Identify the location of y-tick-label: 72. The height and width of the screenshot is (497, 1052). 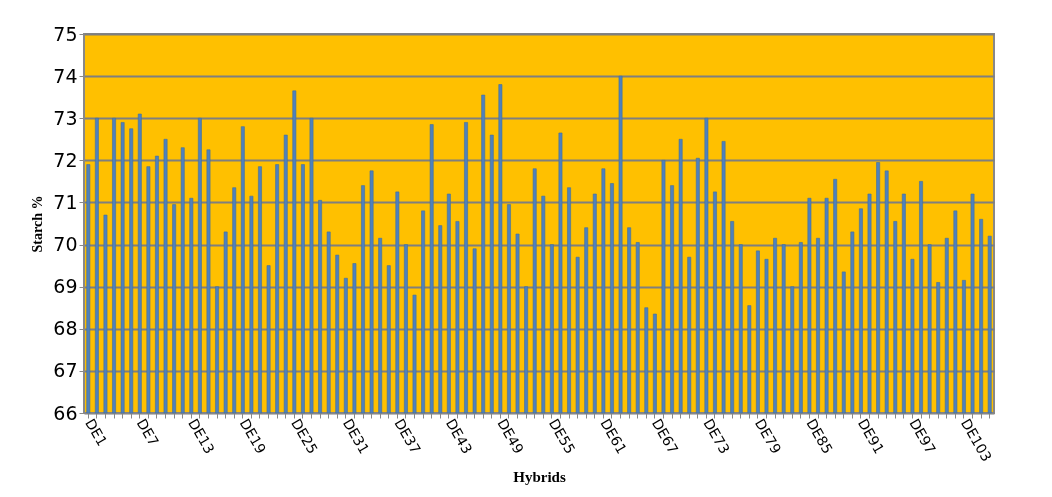
(65, 159).